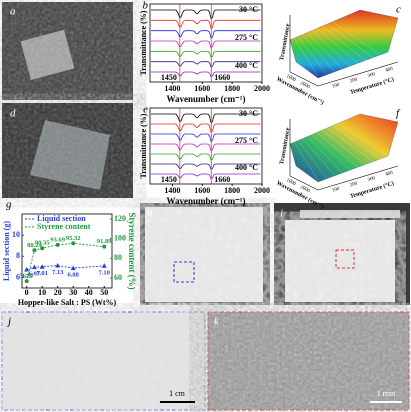 The width and height of the screenshot is (411, 412). I want to click on x-tick-label: 30, so click(73, 292).